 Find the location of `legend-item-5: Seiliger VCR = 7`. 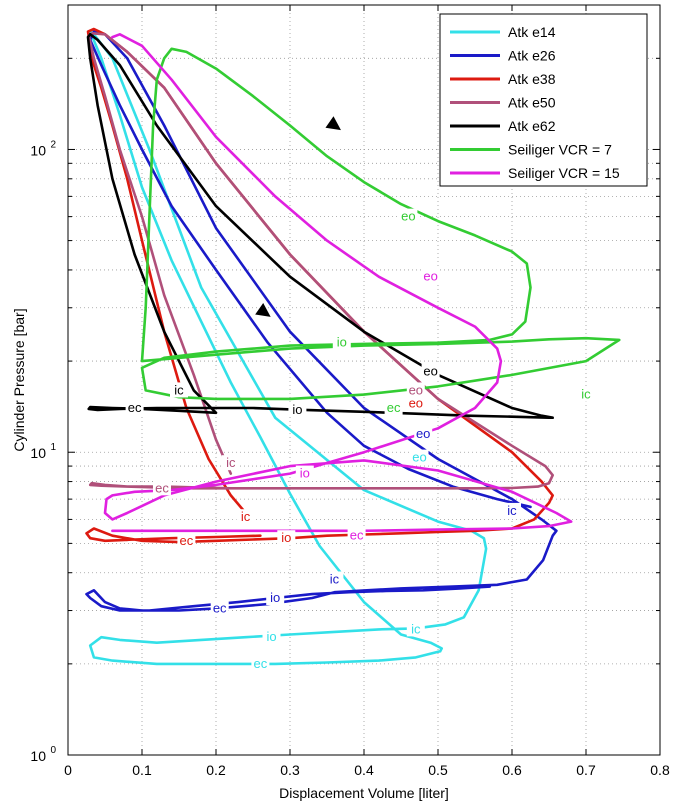

legend-item-5: Seiliger VCR = 7 is located at coordinates (531, 150).